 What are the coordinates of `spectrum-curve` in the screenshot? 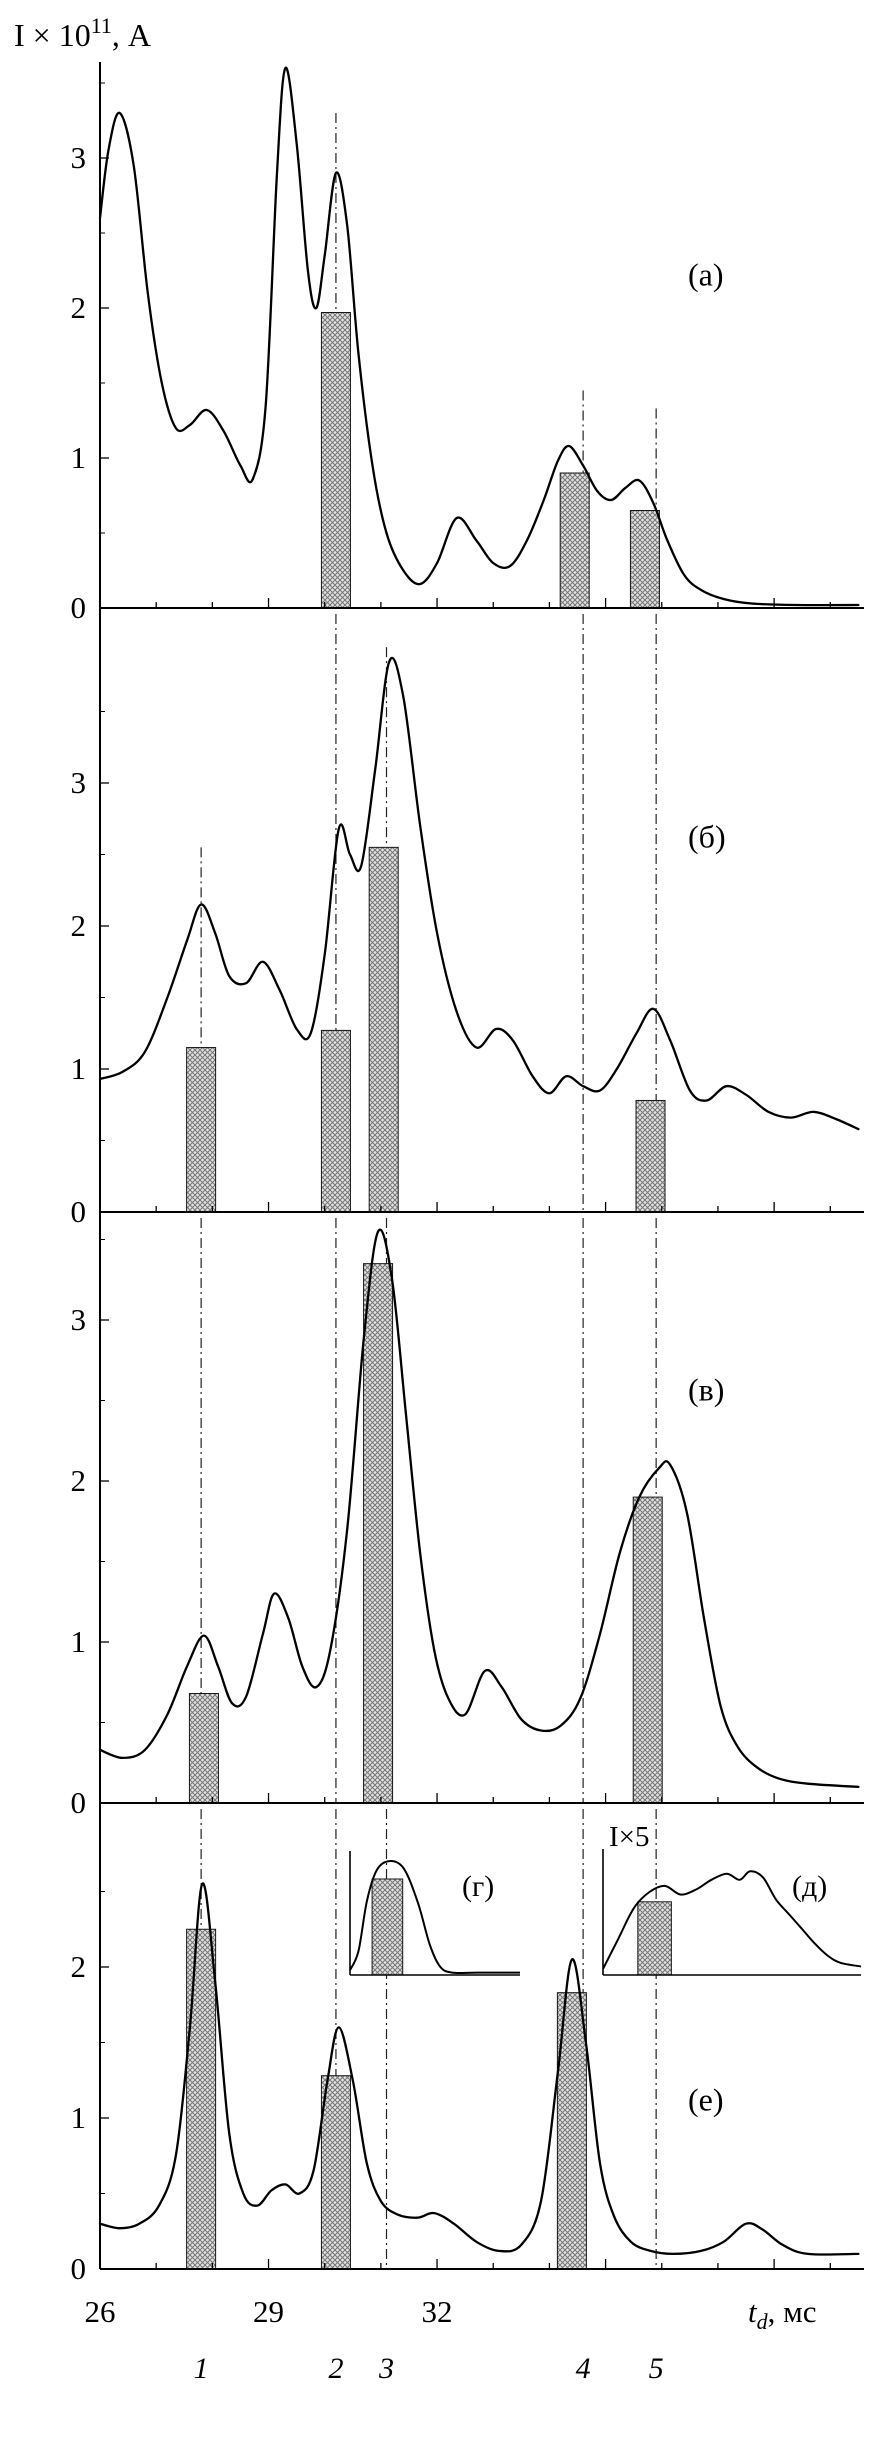 It's located at (479, 2069).